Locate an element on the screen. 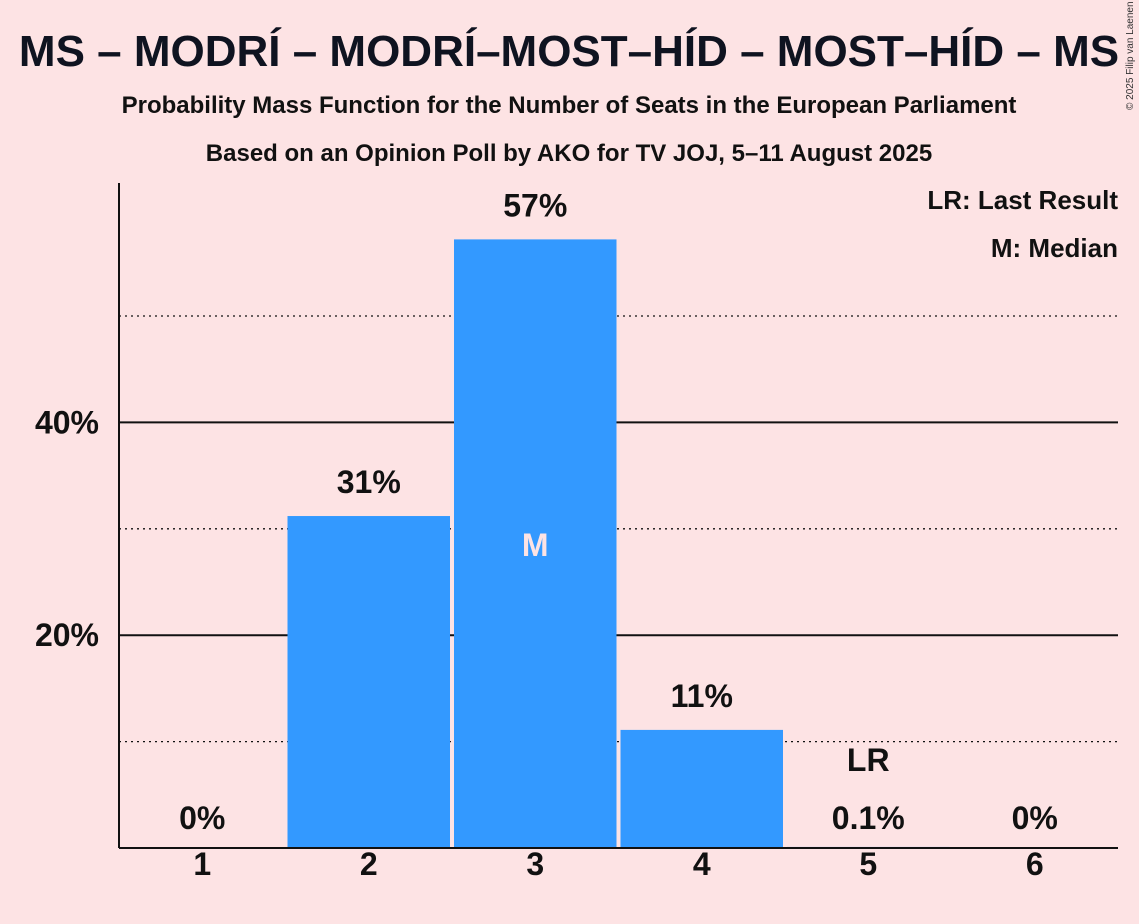 Image resolution: width=1139 pixels, height=924 pixels. bar-value-label: 31% is located at coordinates (369, 482).